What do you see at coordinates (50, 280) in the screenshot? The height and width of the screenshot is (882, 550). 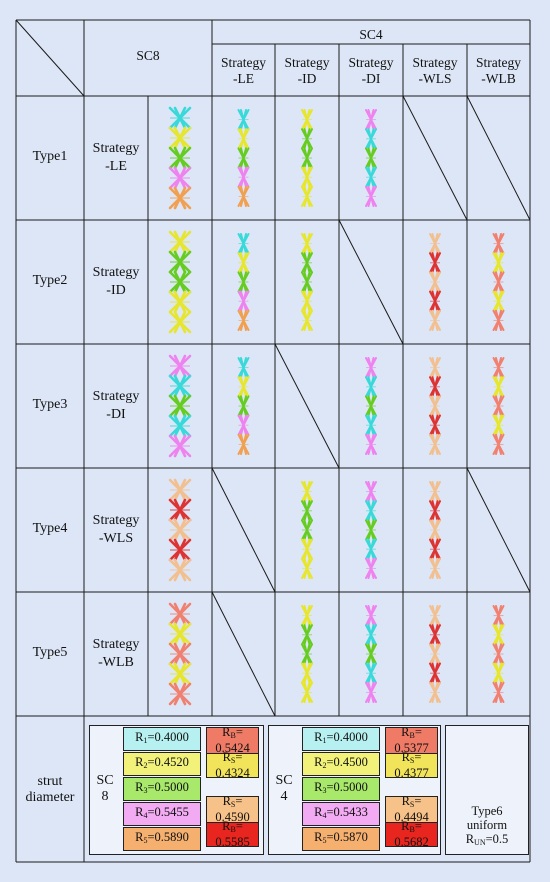 I see `row-type-label: Type2` at bounding box center [50, 280].